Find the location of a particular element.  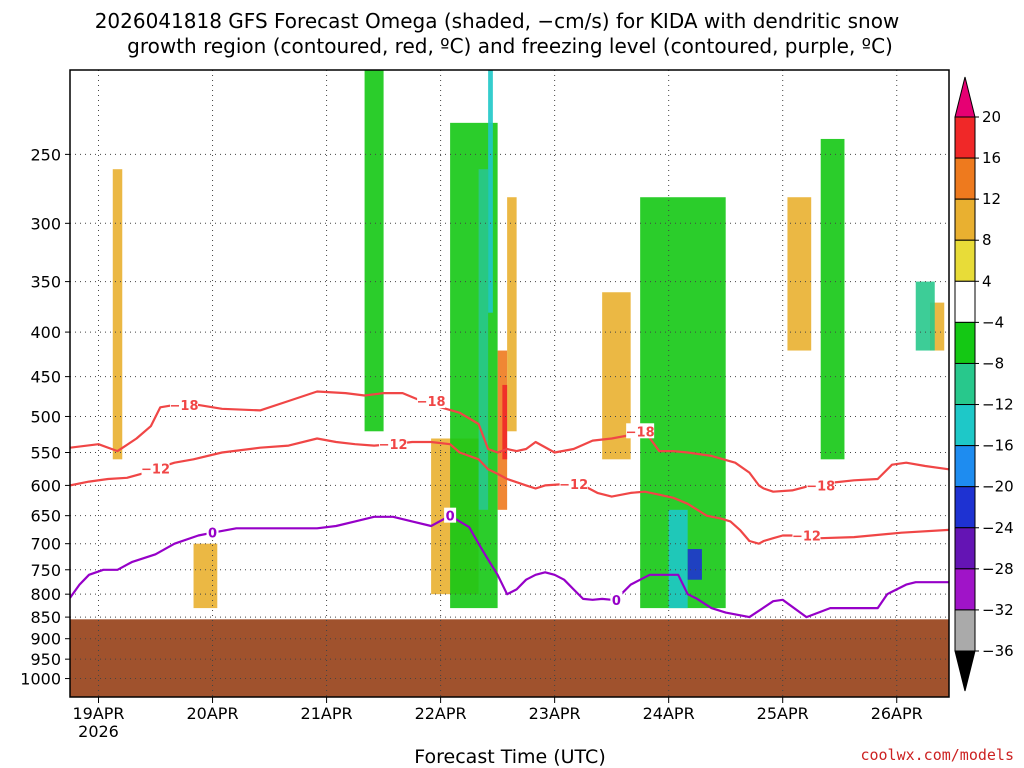

colorbar-label-10: −24 is located at coordinates (998, 528).